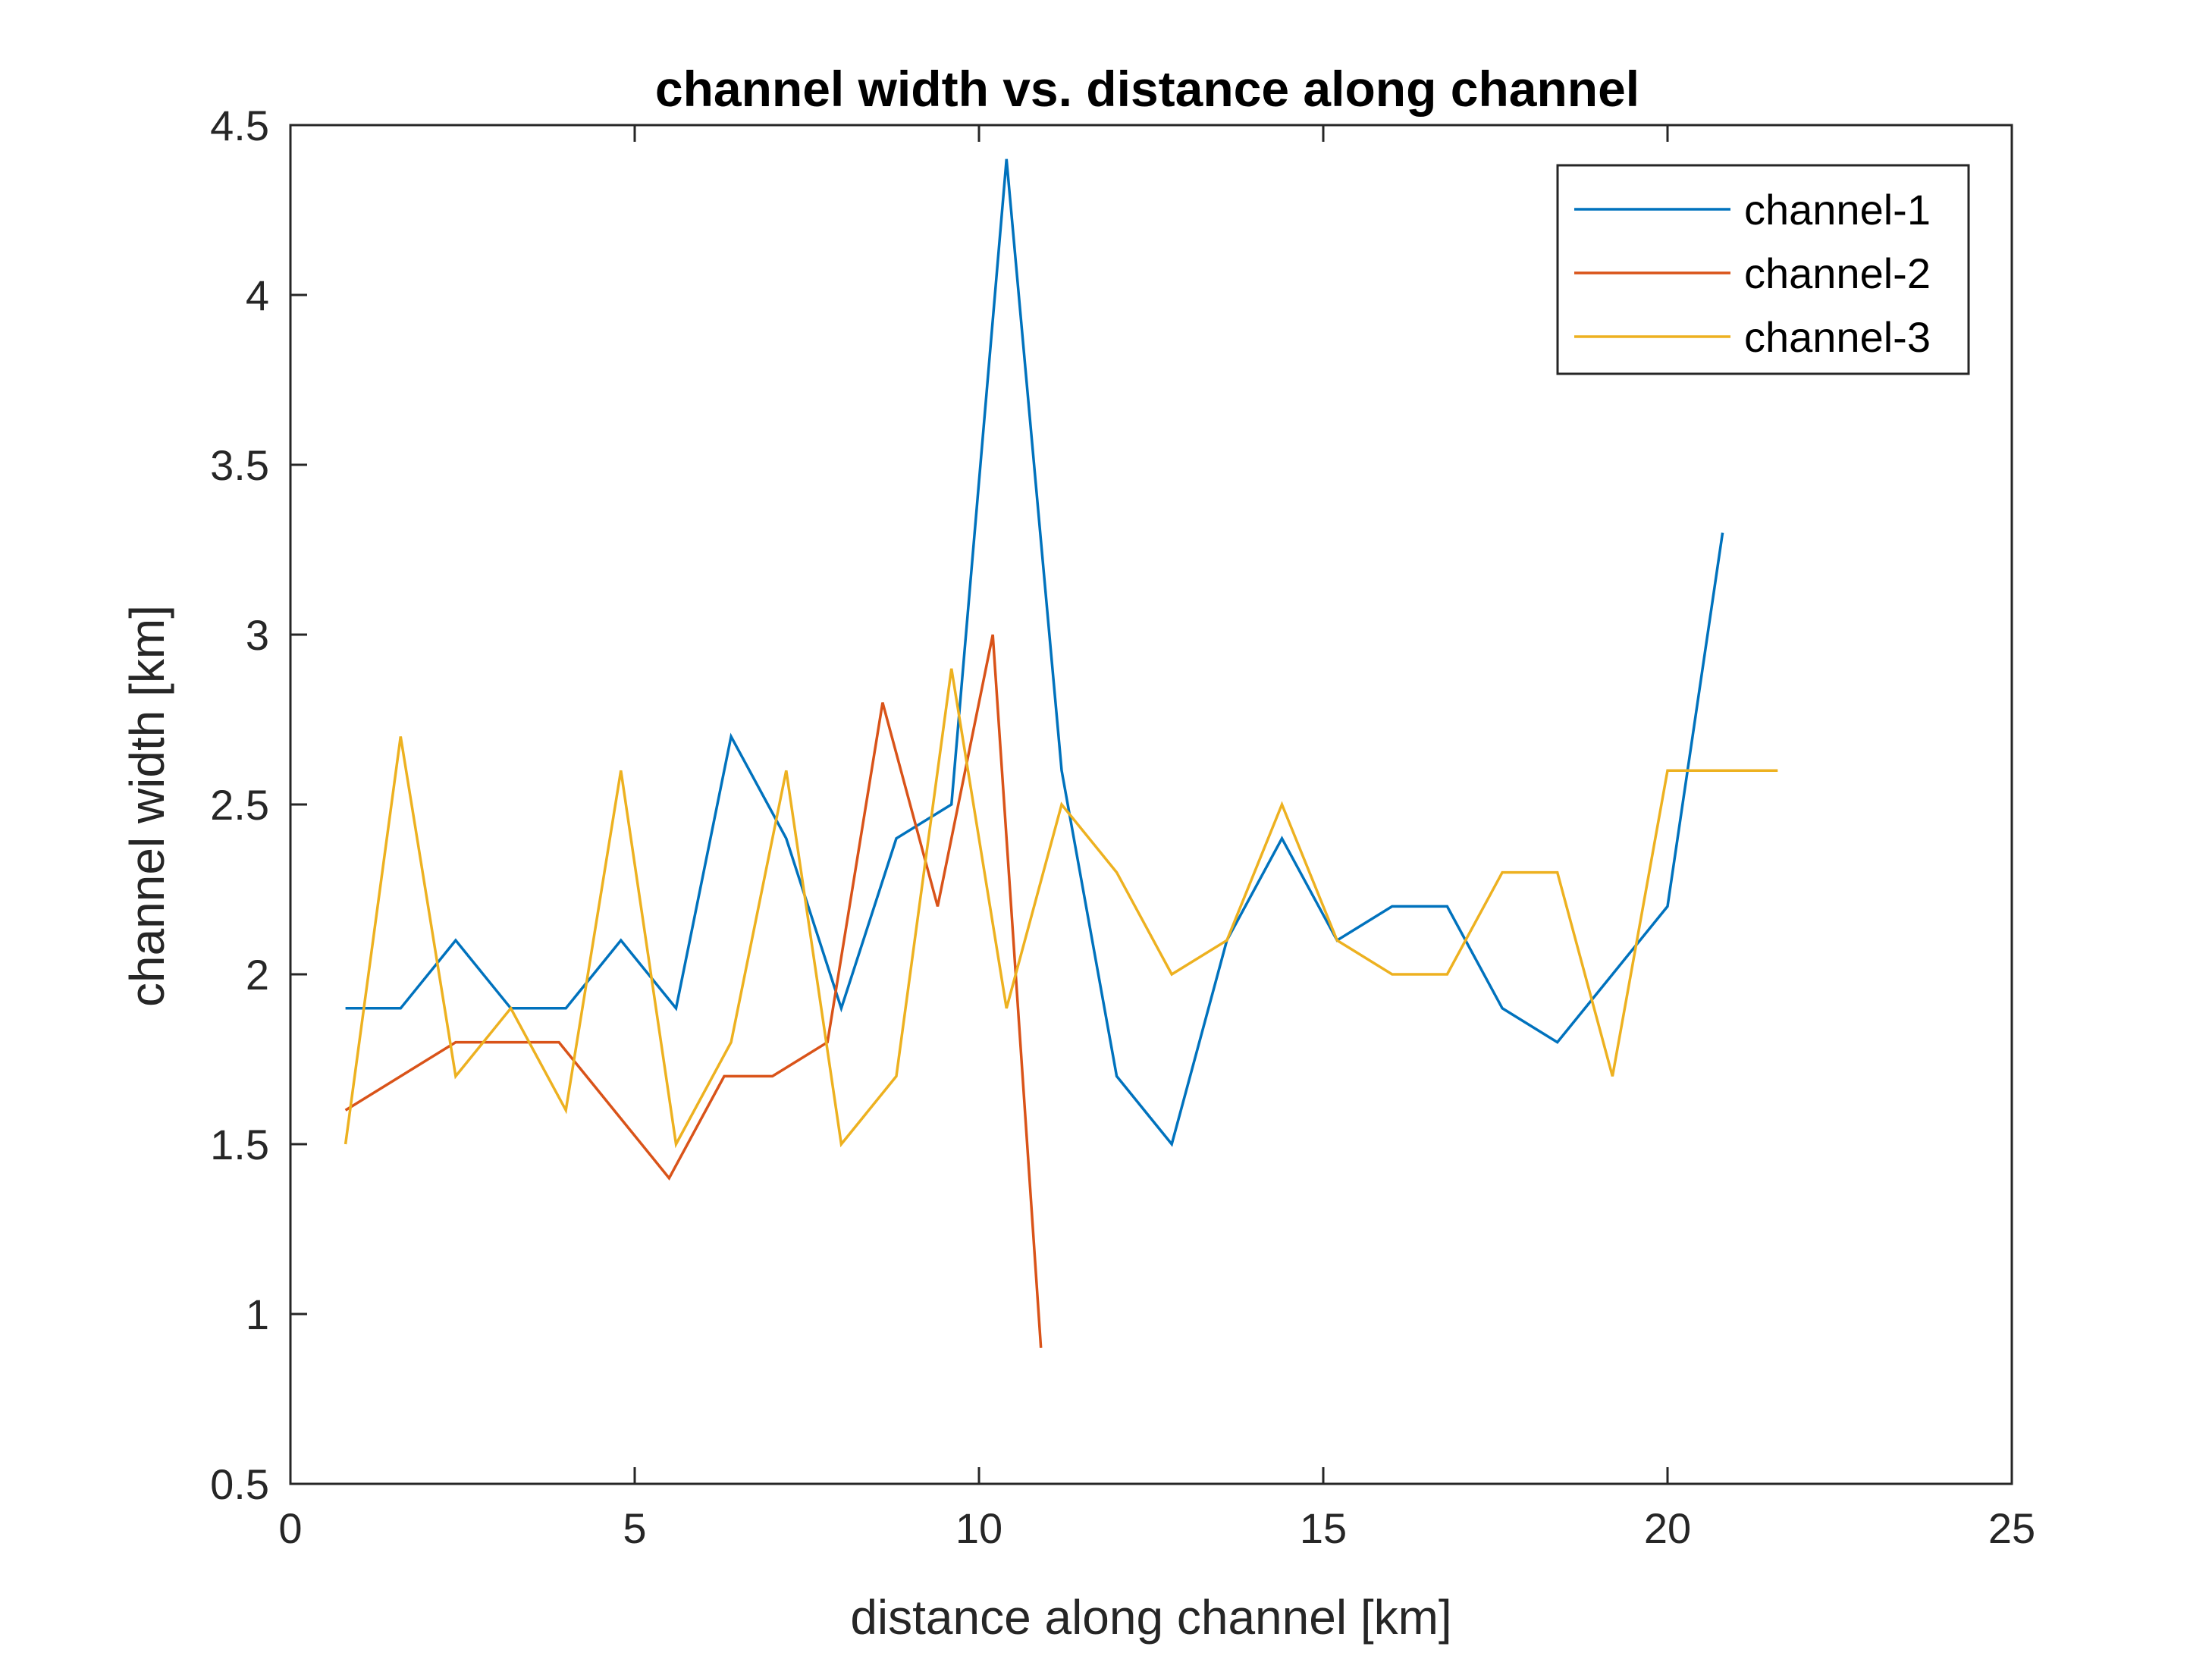 The width and height of the screenshot is (2212, 1659). What do you see at coordinates (147, 806) in the screenshot?
I see `y-axis-label: channel width [km]` at bounding box center [147, 806].